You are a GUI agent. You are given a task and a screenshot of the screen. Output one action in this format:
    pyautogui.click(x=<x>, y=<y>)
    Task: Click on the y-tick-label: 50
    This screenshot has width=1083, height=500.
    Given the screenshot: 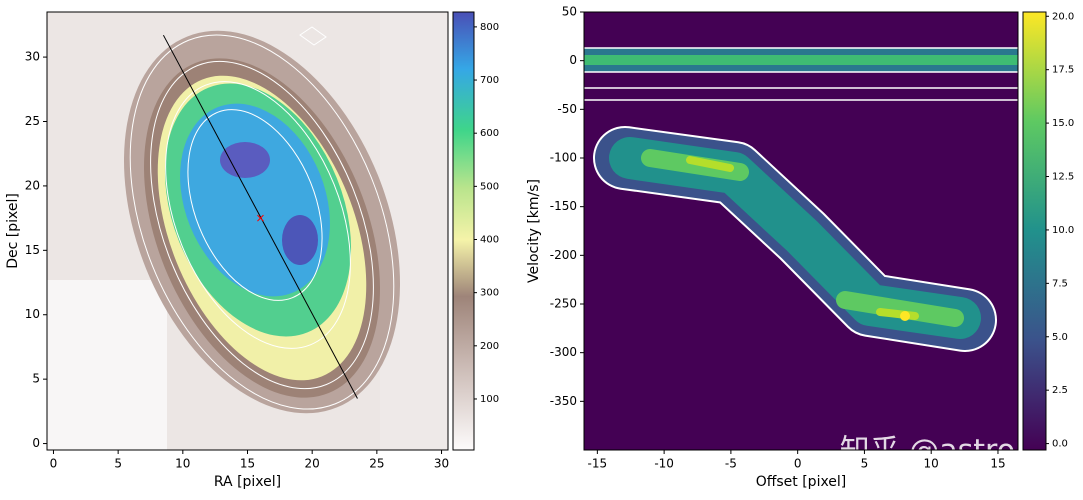 What is the action you would take?
    pyautogui.click(x=569, y=12)
    